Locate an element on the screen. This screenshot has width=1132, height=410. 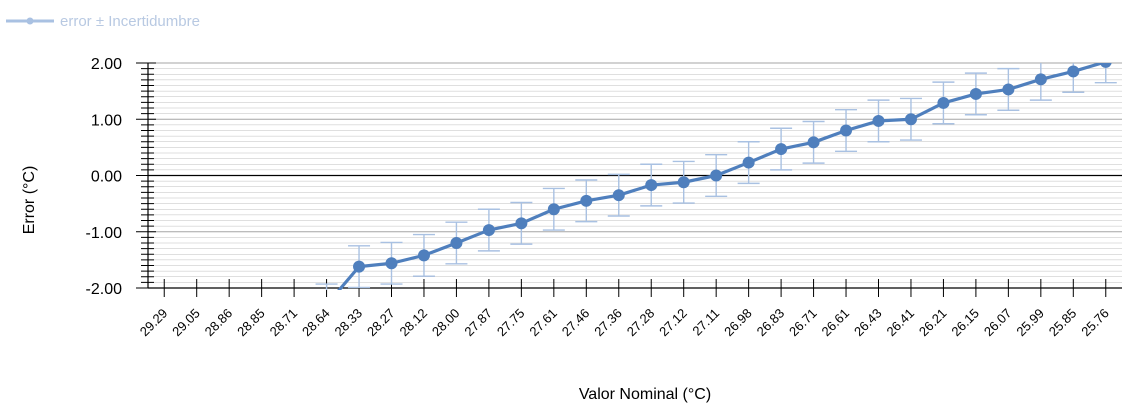
x-tick-label: 29.05 is located at coordinates (186, 323).